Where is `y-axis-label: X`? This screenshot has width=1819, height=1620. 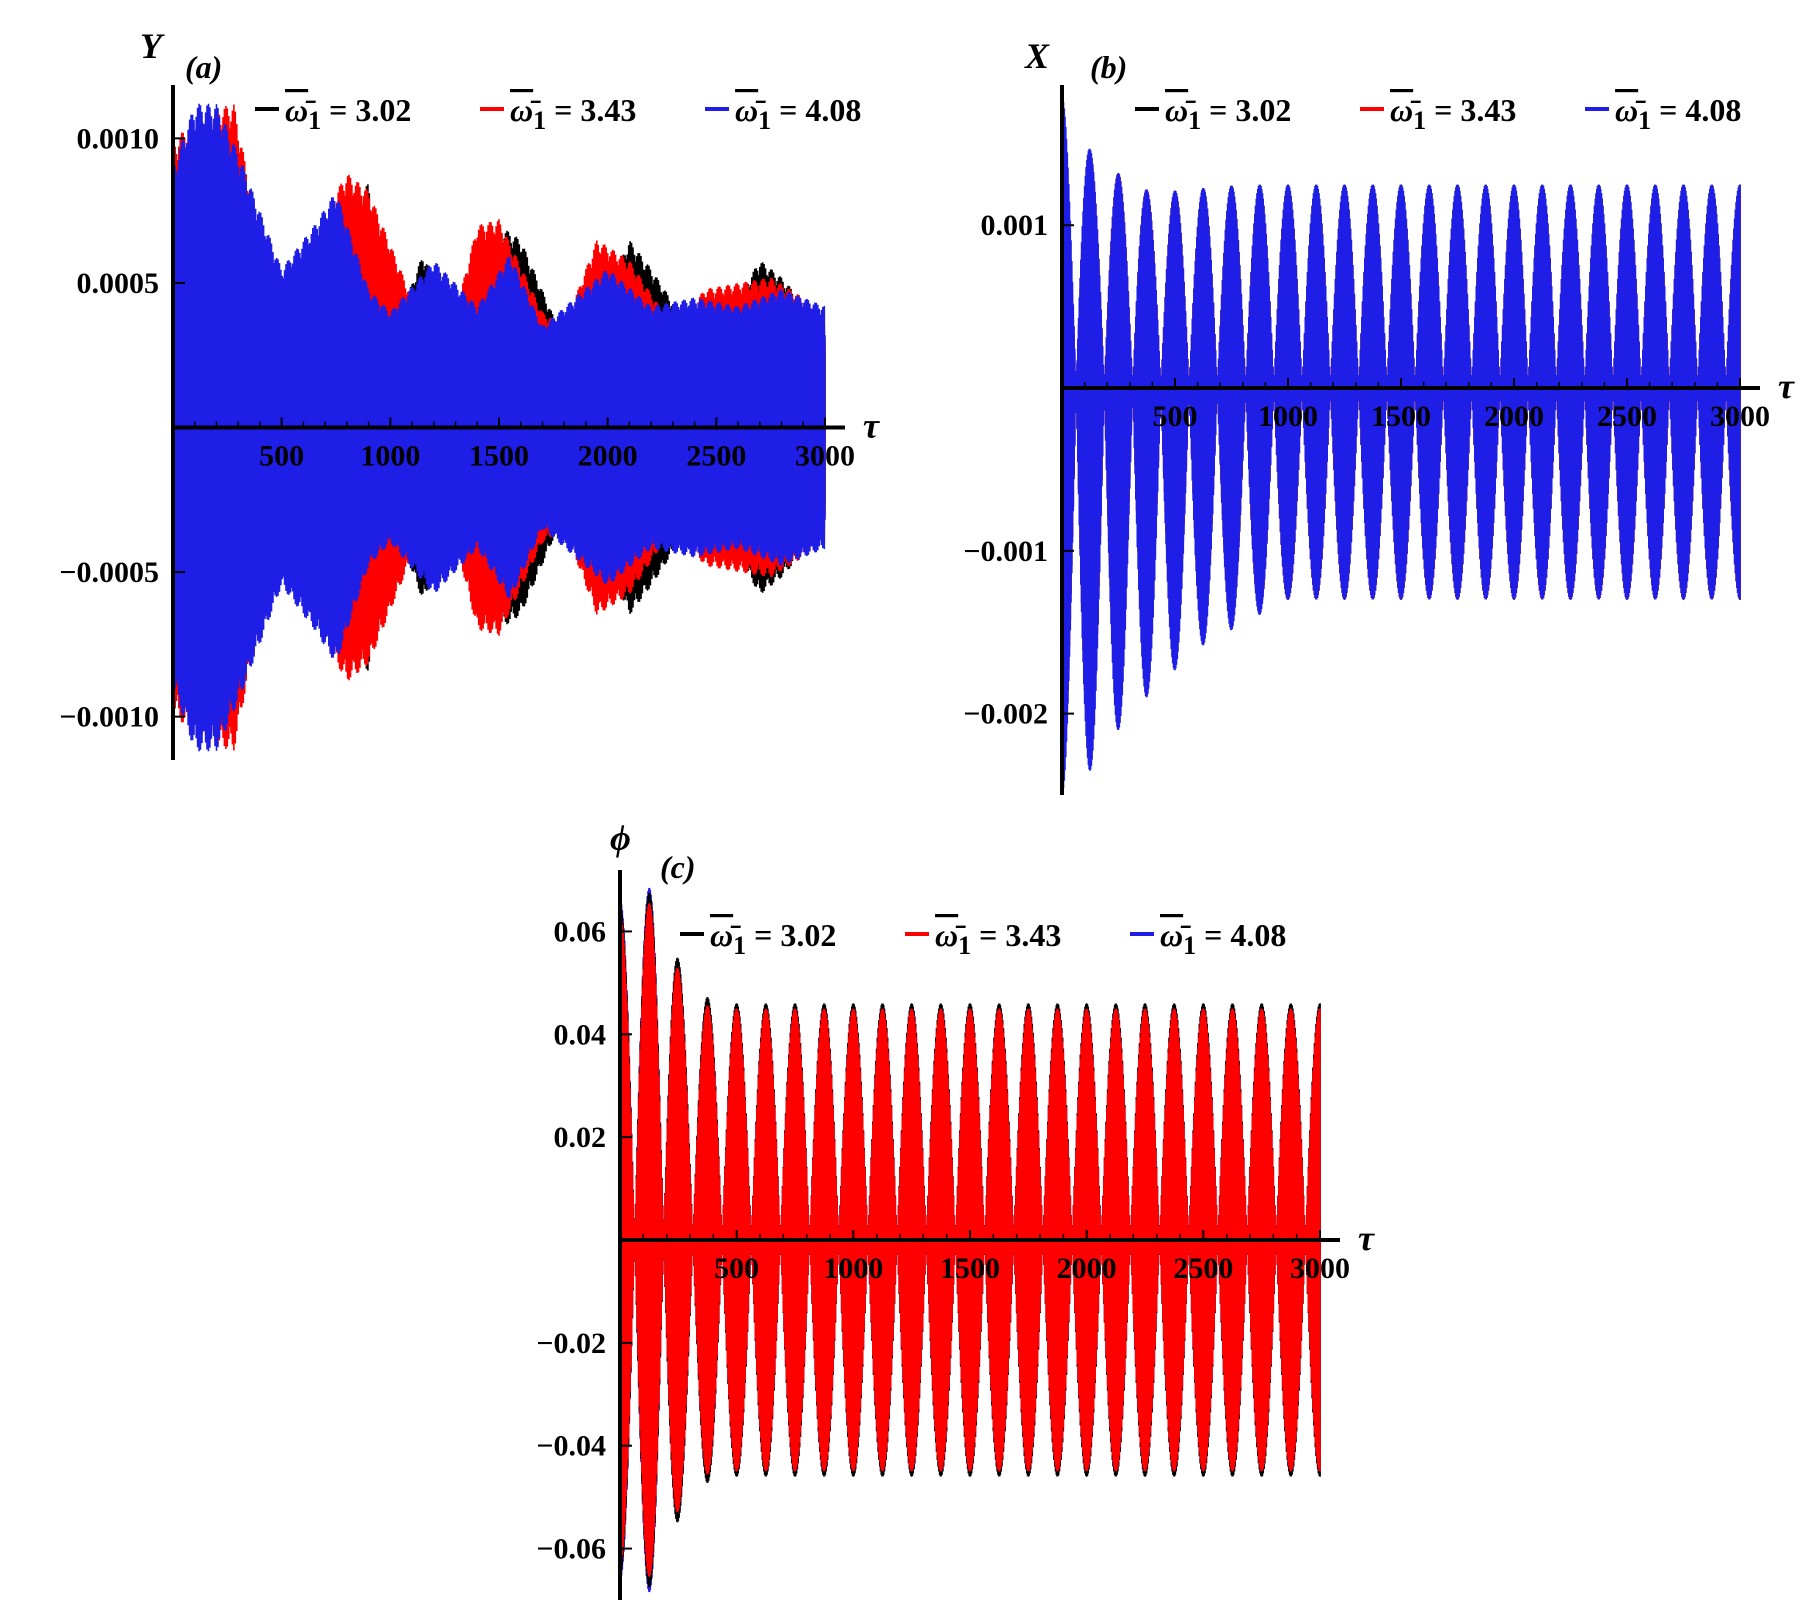
y-axis-label: X is located at coordinates (1037, 56).